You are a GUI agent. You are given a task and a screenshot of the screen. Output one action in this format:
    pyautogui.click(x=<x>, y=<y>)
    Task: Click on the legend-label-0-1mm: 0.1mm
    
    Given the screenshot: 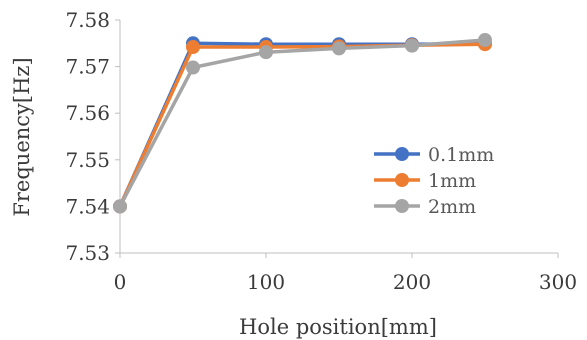 What is the action you would take?
    pyautogui.click(x=461, y=155)
    